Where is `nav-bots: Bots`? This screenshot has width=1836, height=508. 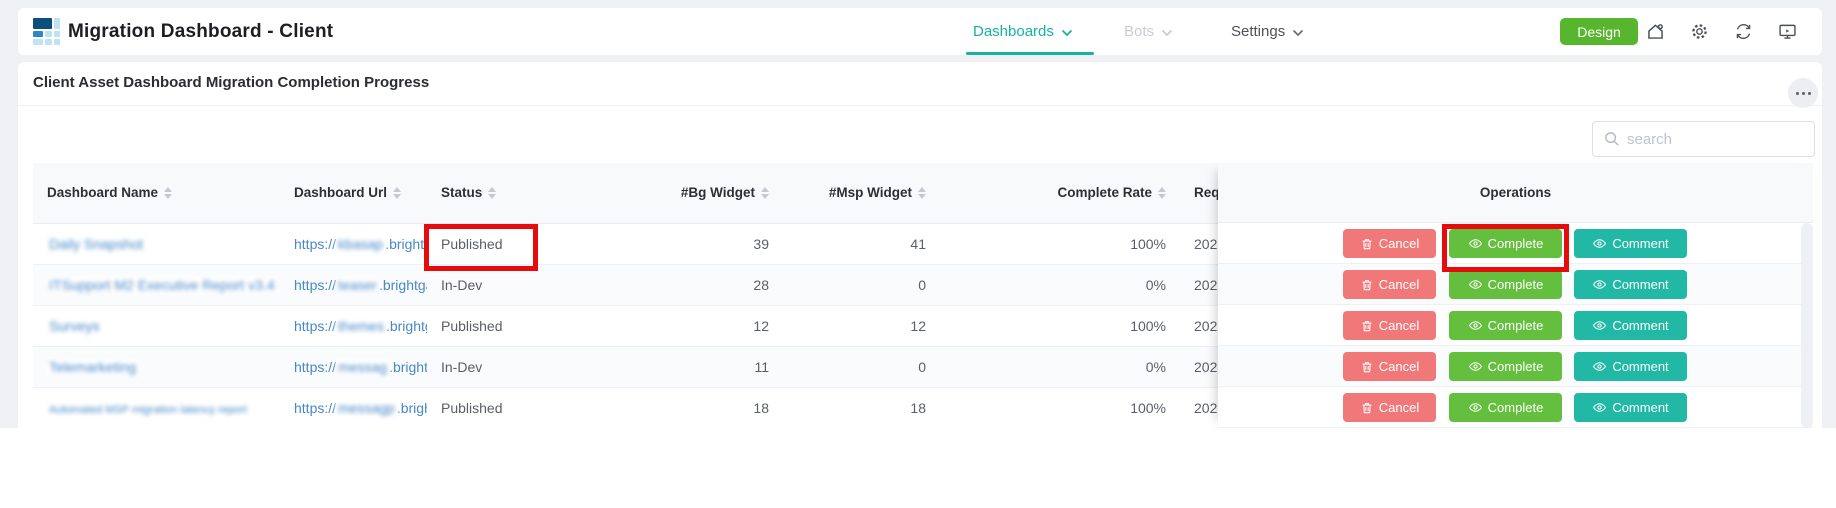
nav-bots: Bots is located at coordinates (1148, 31).